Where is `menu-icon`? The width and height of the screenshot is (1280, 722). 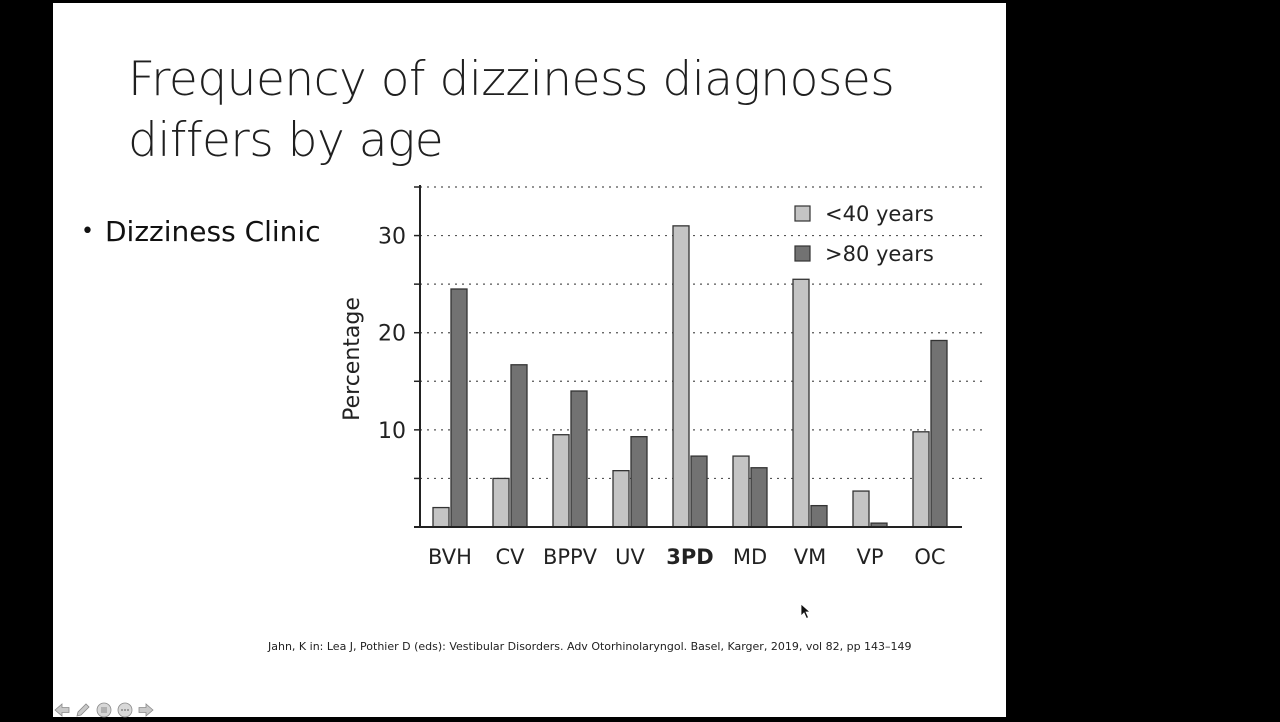
menu-icon is located at coordinates (104, 710).